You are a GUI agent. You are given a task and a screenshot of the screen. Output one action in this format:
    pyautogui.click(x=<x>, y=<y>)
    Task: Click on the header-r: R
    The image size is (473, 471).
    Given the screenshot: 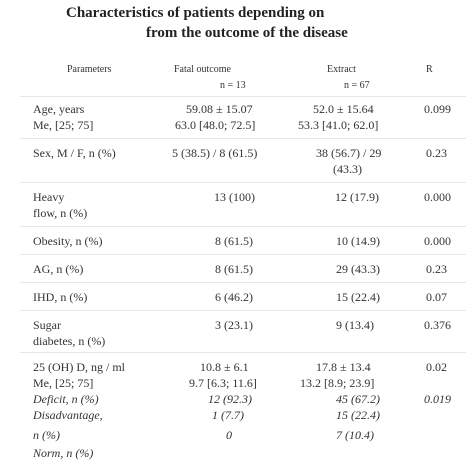 What is the action you would take?
    pyautogui.click(x=429, y=69)
    